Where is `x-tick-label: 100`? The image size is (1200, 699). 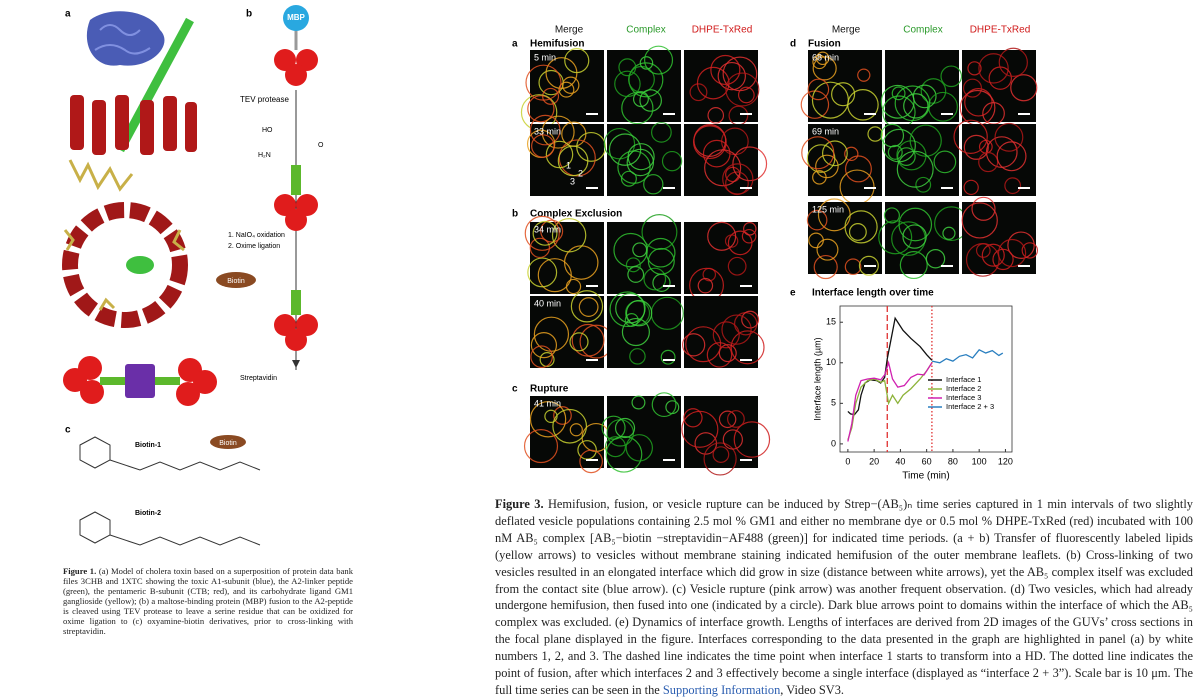
x-tick-label: 100 is located at coordinates (979, 461).